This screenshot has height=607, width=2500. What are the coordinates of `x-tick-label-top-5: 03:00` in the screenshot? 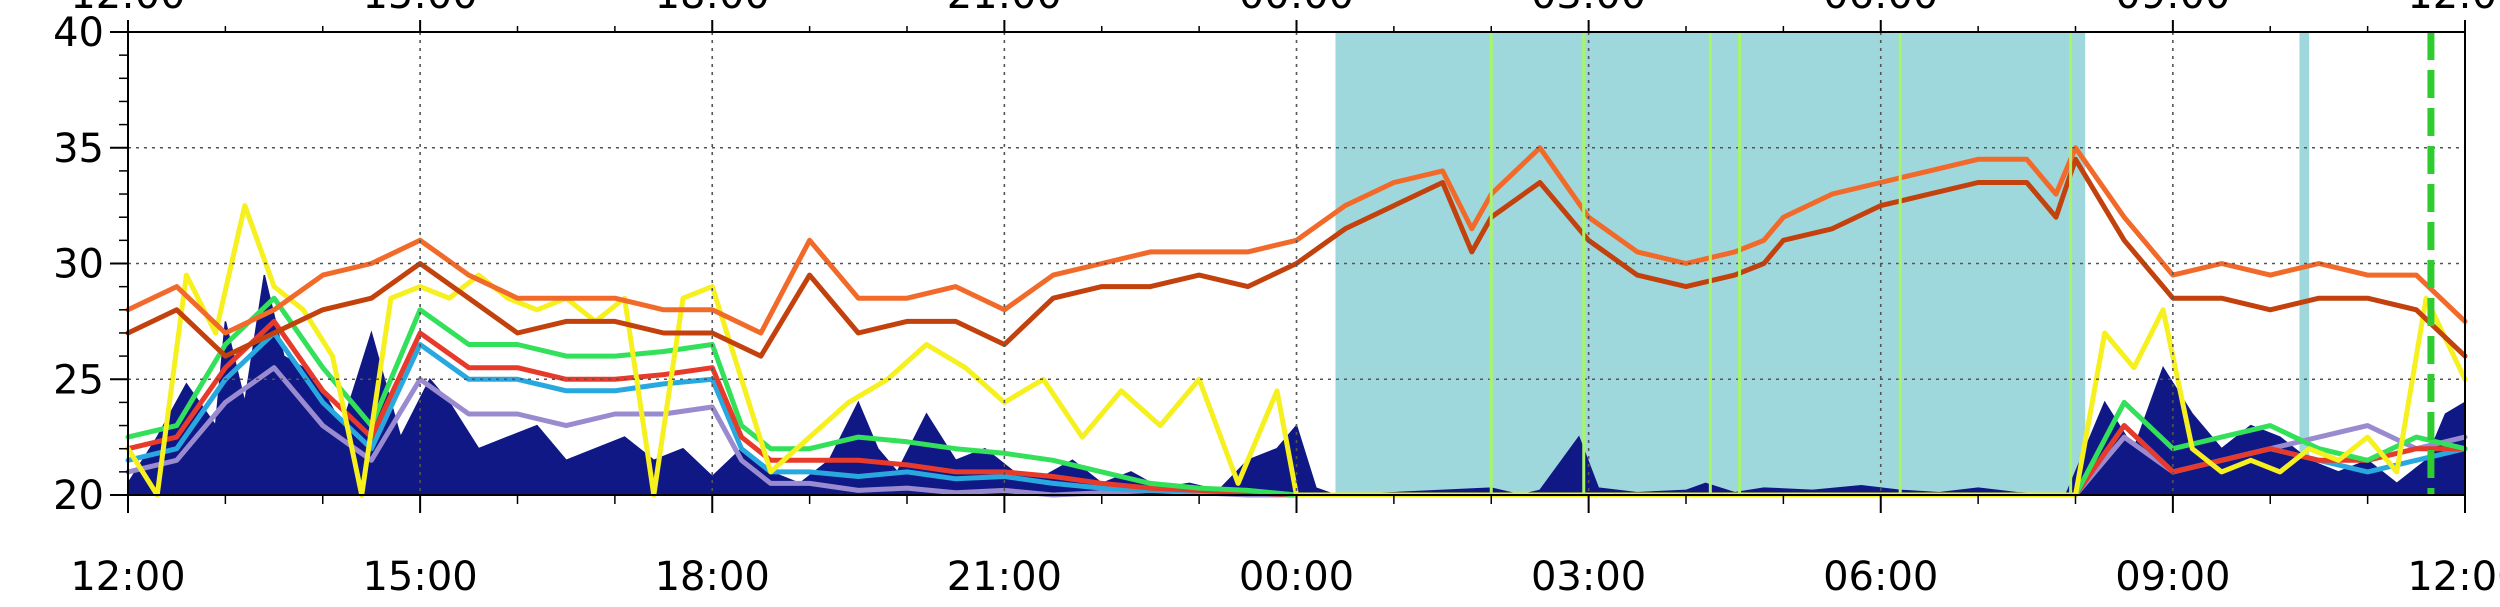 It's located at (1588, 9).